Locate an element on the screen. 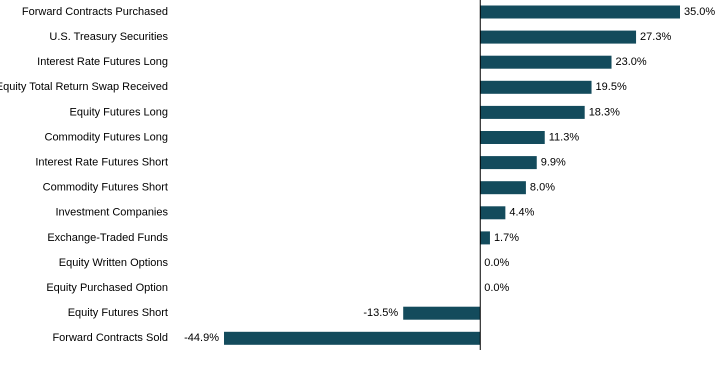 The width and height of the screenshot is (720, 382). category-label: Commodity Futures Long is located at coordinates (107, 137).